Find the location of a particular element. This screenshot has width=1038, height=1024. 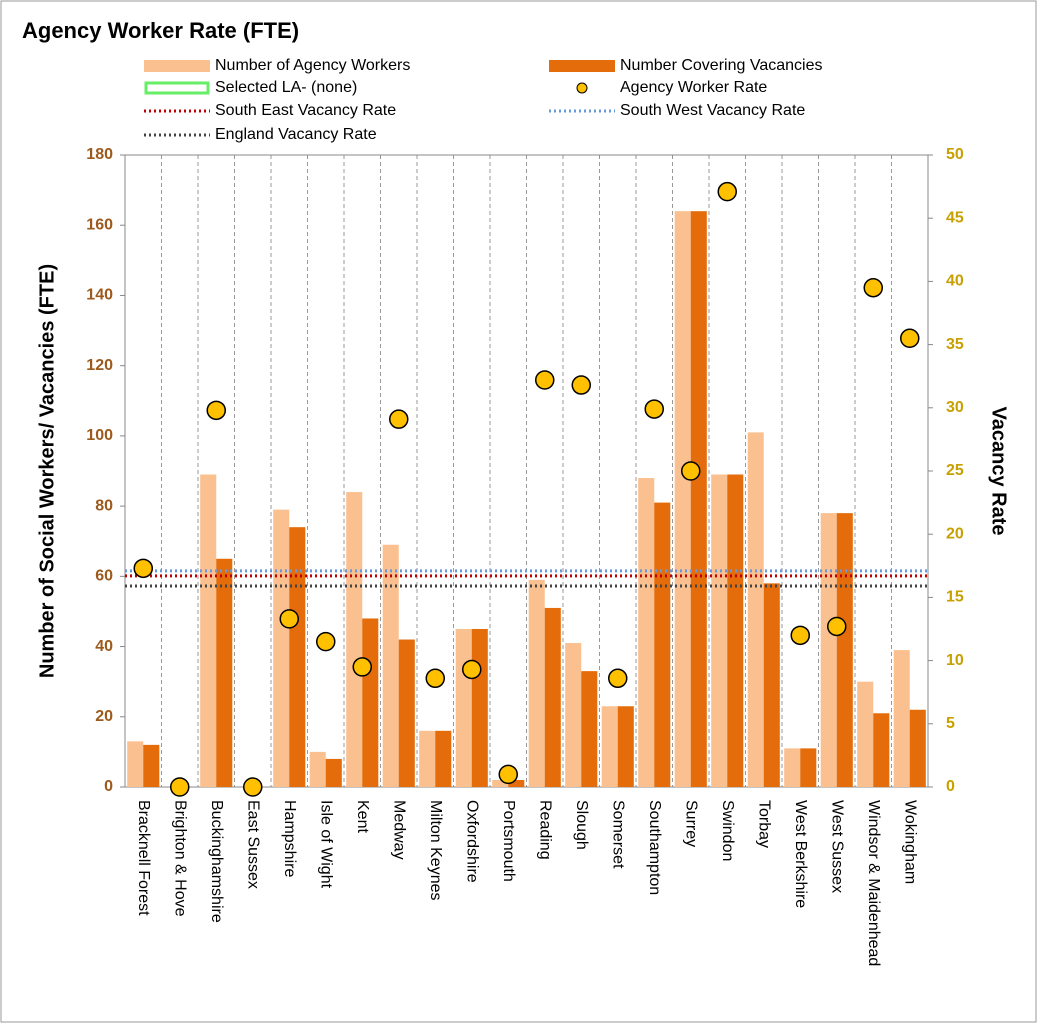

y-tick-label: 80 is located at coordinates (104, 505).